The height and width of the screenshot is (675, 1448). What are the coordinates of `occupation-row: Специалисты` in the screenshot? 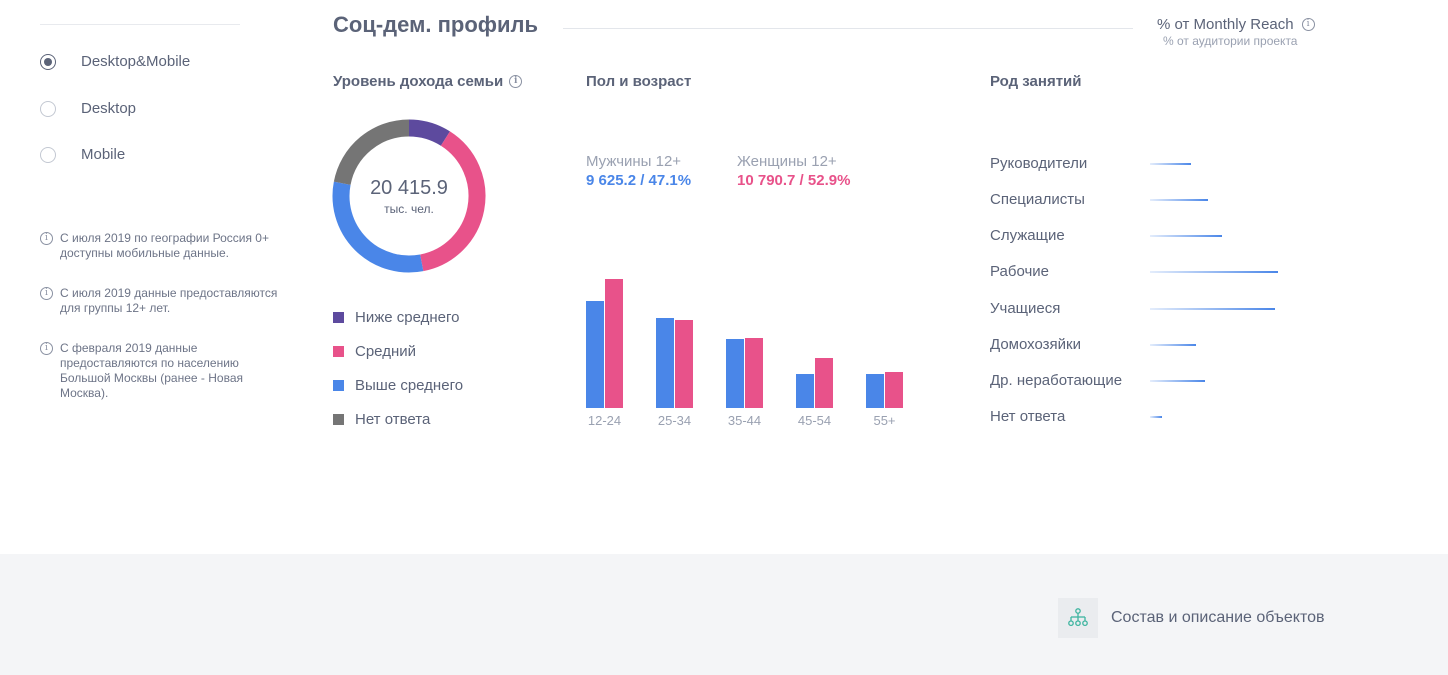 It's located at (1099, 199).